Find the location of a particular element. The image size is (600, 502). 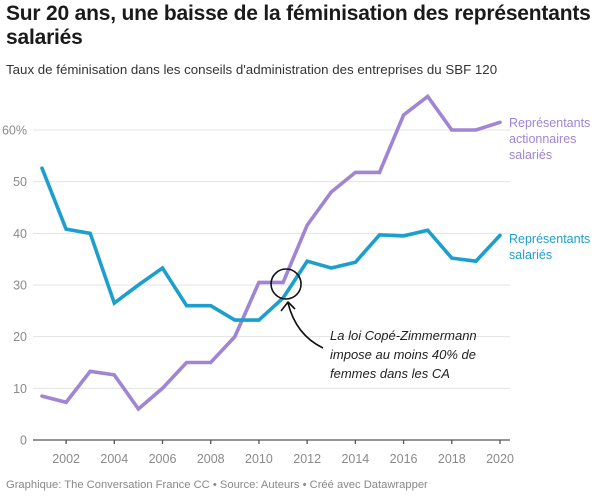

y-tick-label: 30 is located at coordinates (20, 286).